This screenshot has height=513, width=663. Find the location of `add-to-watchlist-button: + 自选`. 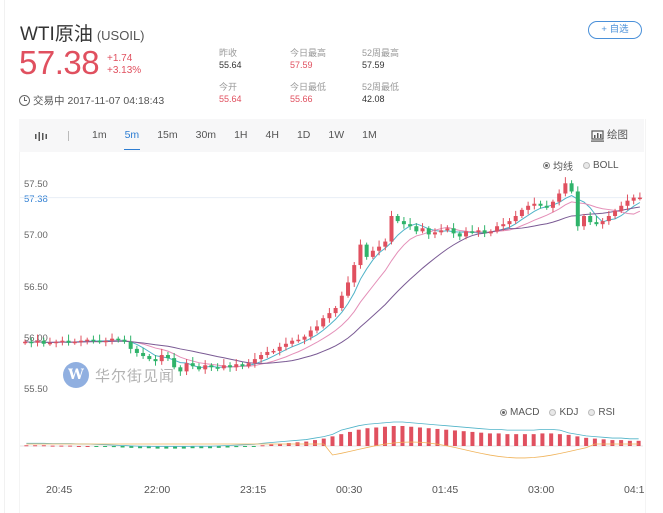

add-to-watchlist-button: + 自选 is located at coordinates (615, 30).